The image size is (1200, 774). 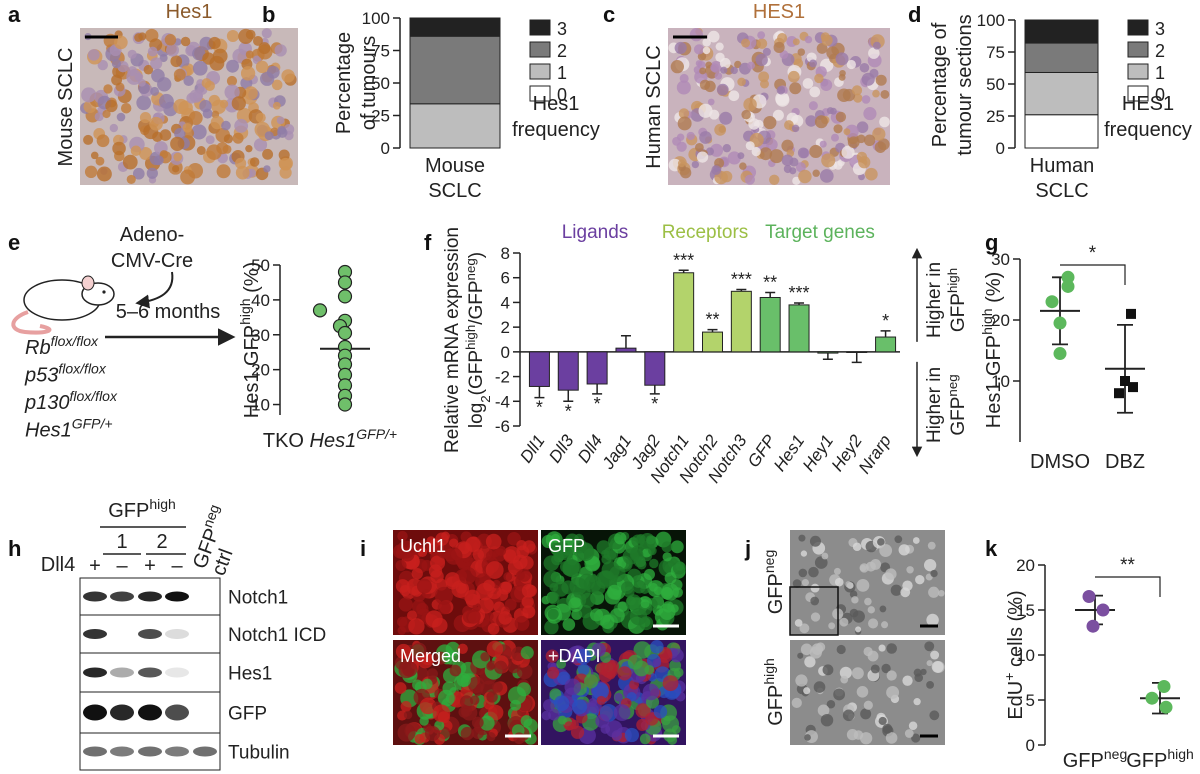 What do you see at coordinates (476, 415) in the screenshot?
I see `y-axis-label-part: log` at bounding box center [476, 415].